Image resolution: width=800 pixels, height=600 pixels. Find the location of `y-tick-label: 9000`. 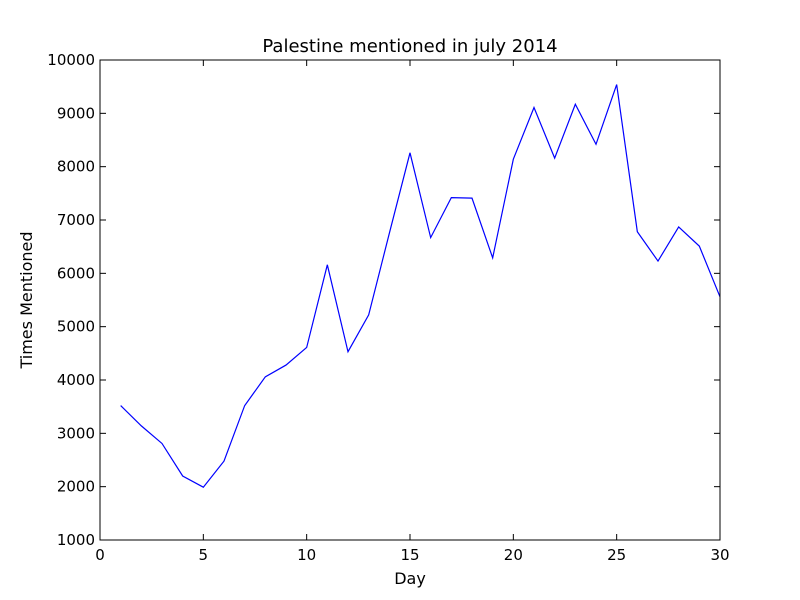

y-tick-label: 9000 is located at coordinates (76, 113).